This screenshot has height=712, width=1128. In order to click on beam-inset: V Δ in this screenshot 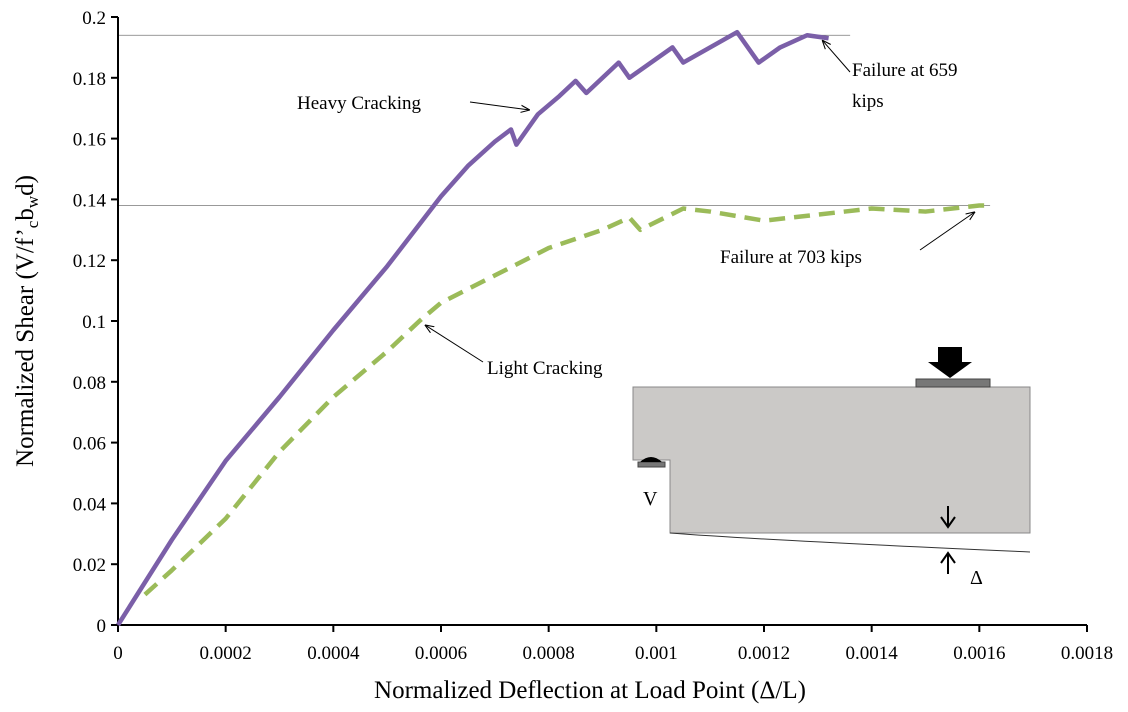, I will do `click(831, 468)`.